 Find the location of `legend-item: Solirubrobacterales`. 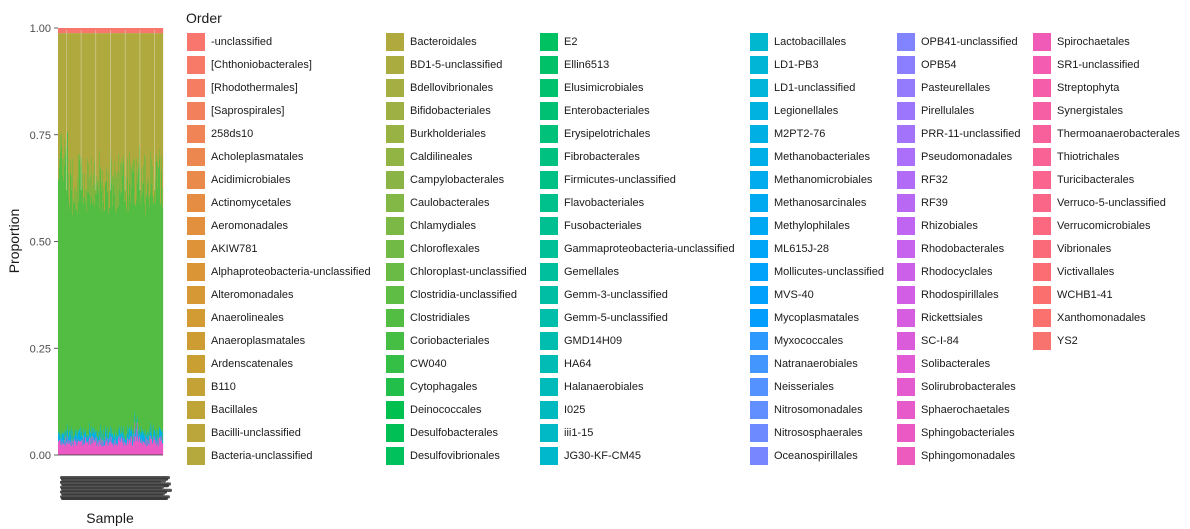

legend-item: Solirubrobacterales is located at coordinates (956, 386).